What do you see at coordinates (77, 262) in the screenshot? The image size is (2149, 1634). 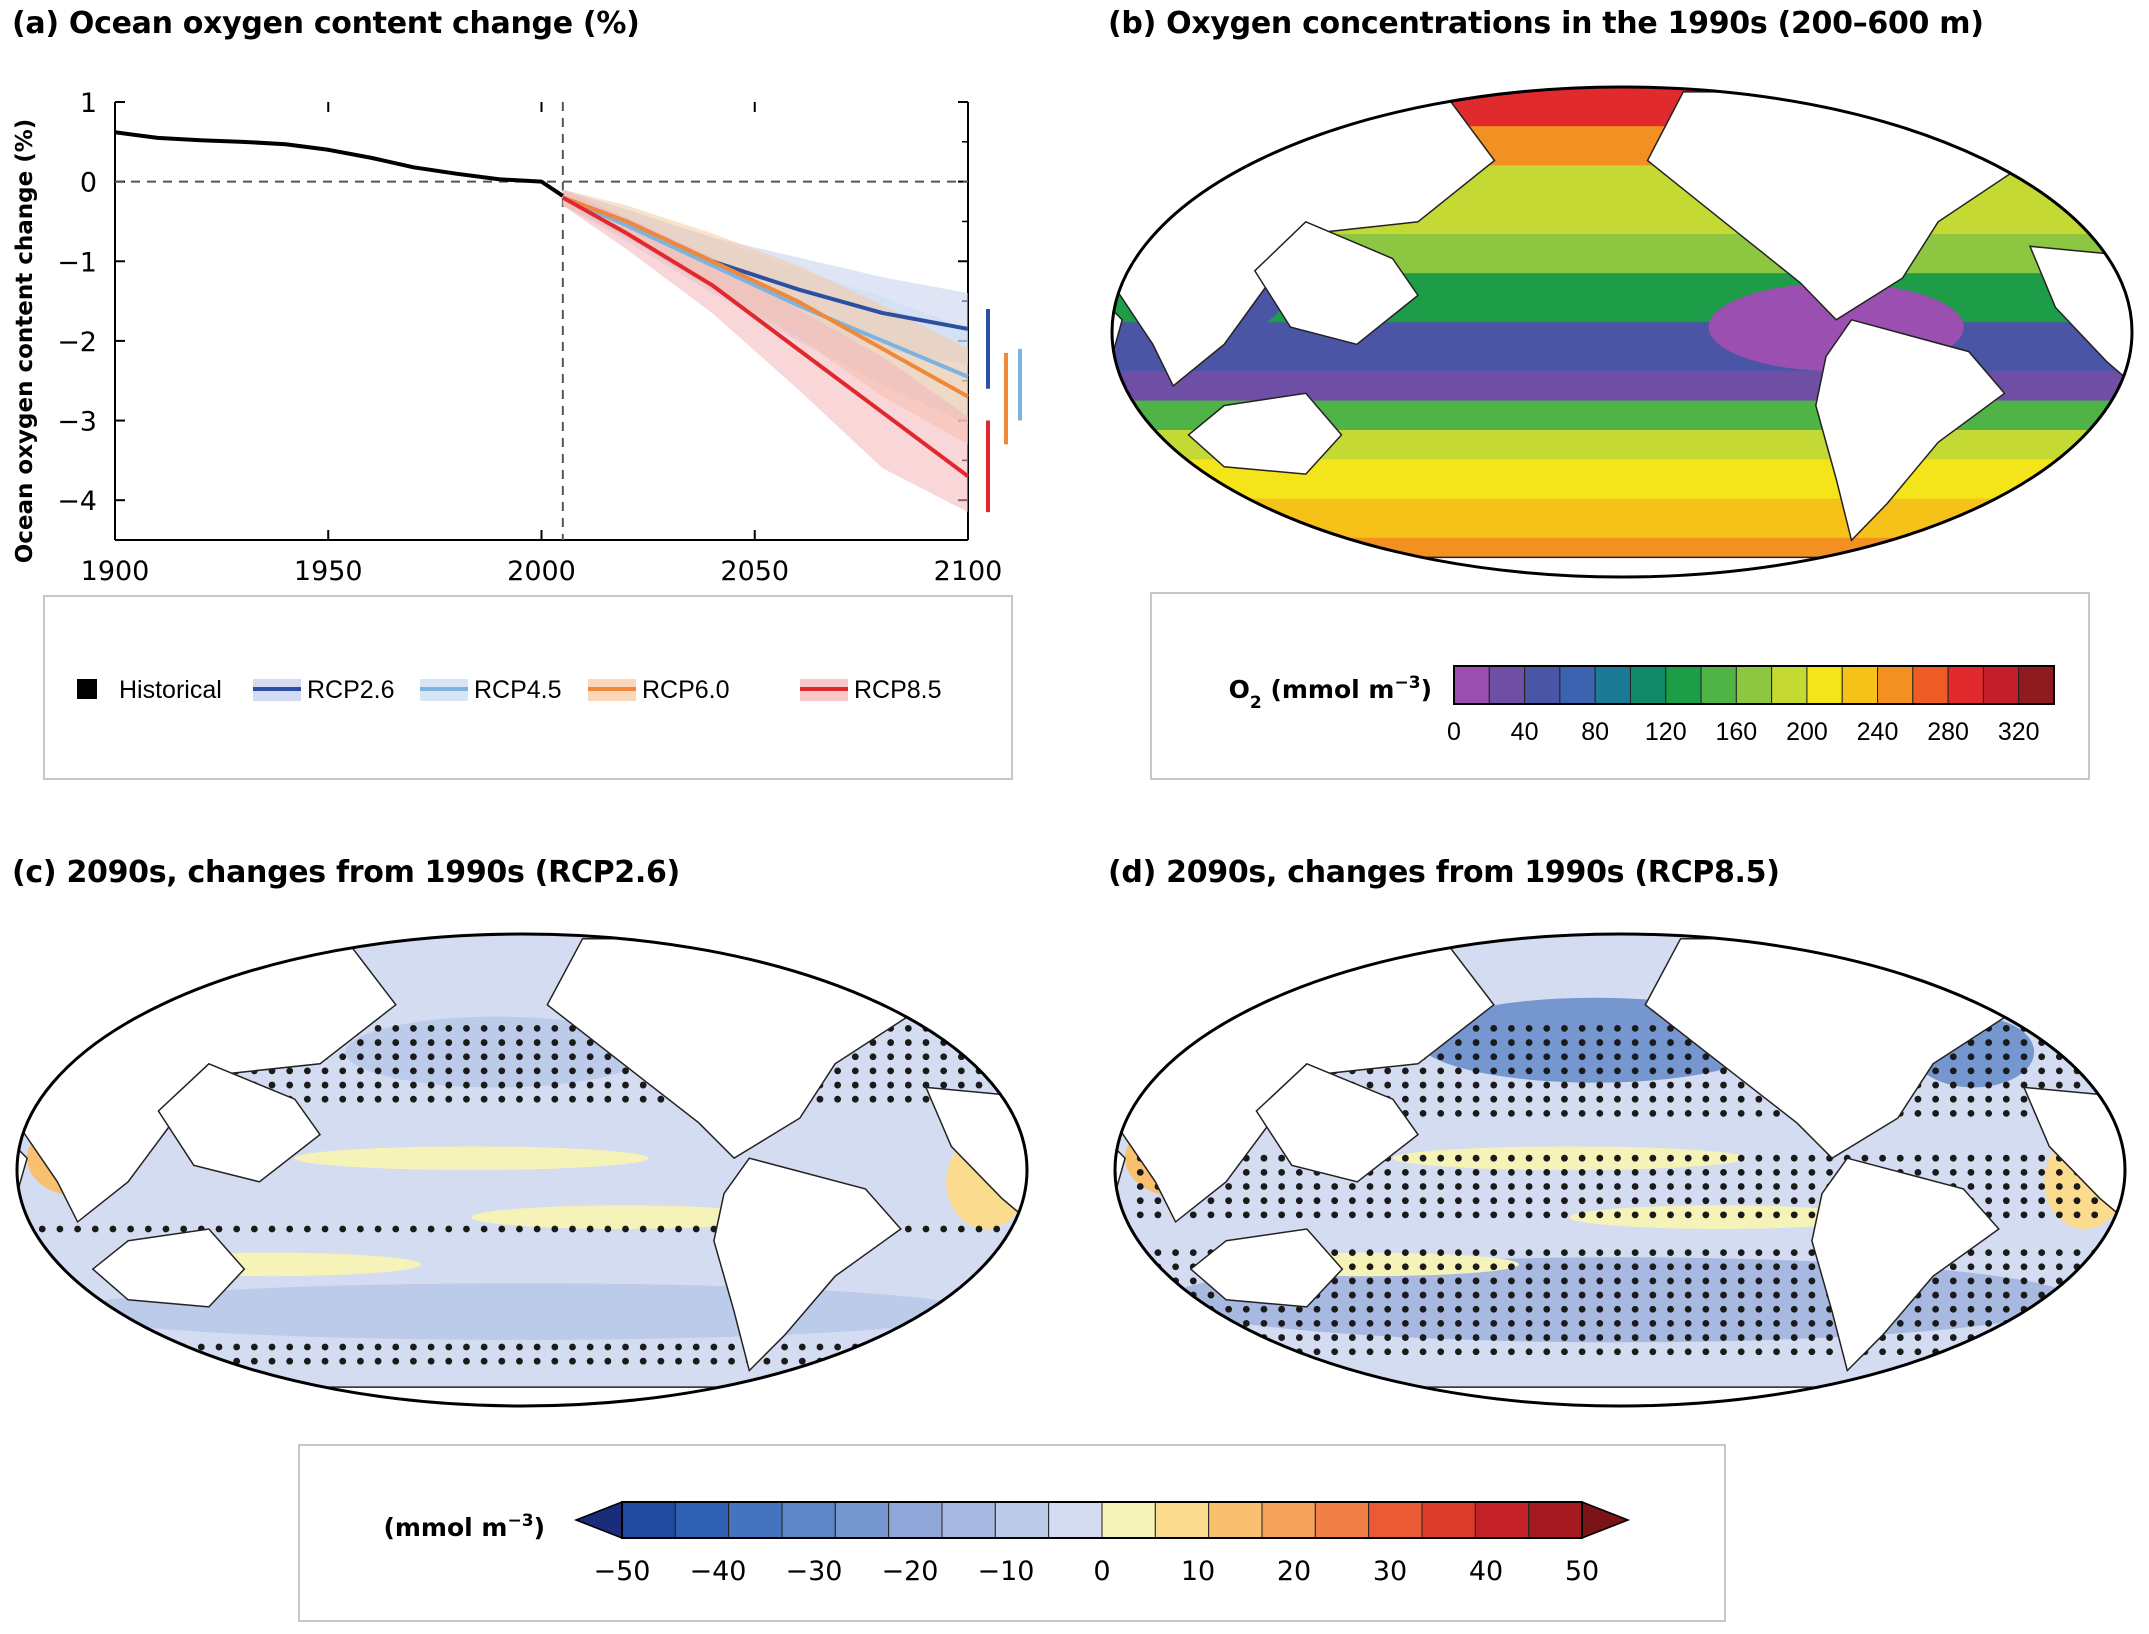 I see `y-tick-label: −1` at bounding box center [77, 262].